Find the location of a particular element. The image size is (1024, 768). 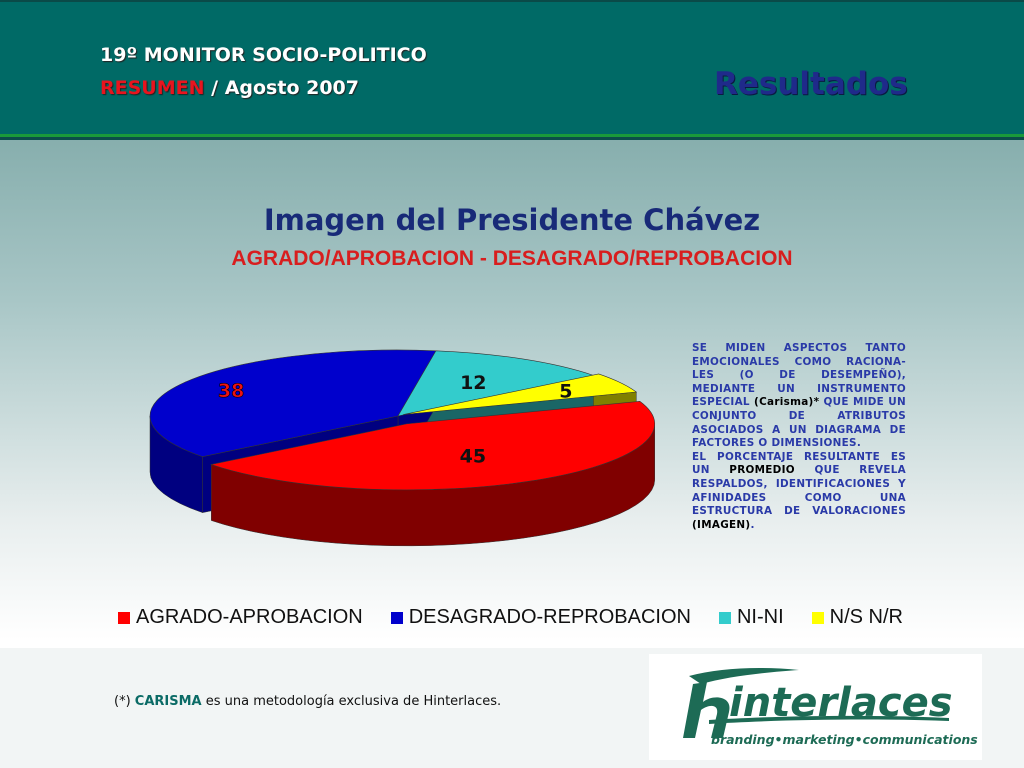

pie-slice-agrado is located at coordinates (432, 445).